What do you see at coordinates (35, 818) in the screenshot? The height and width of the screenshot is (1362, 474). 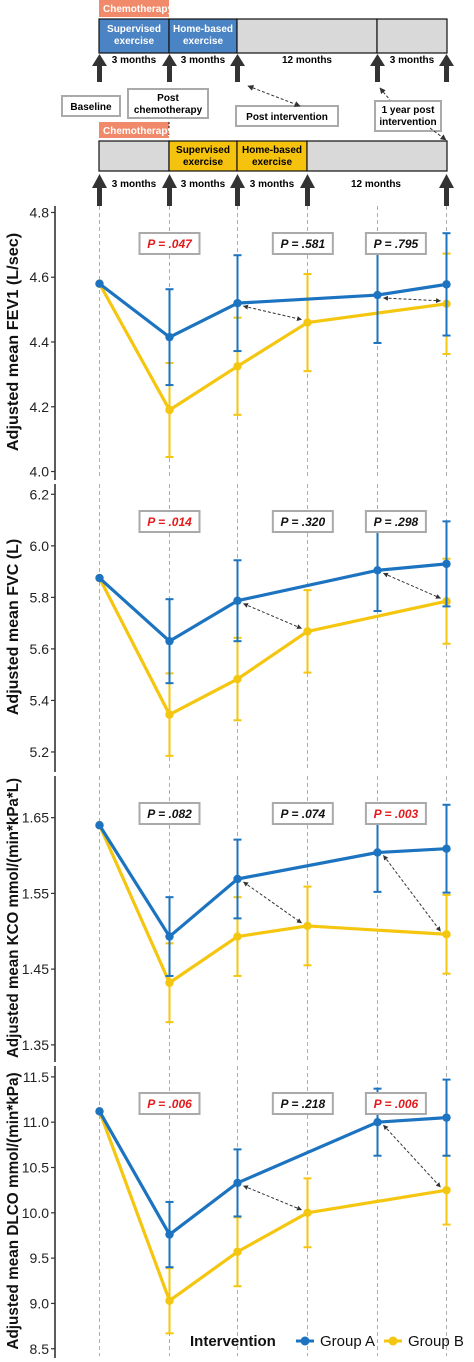 I see `y-tick-label: 1.65` at bounding box center [35, 818].